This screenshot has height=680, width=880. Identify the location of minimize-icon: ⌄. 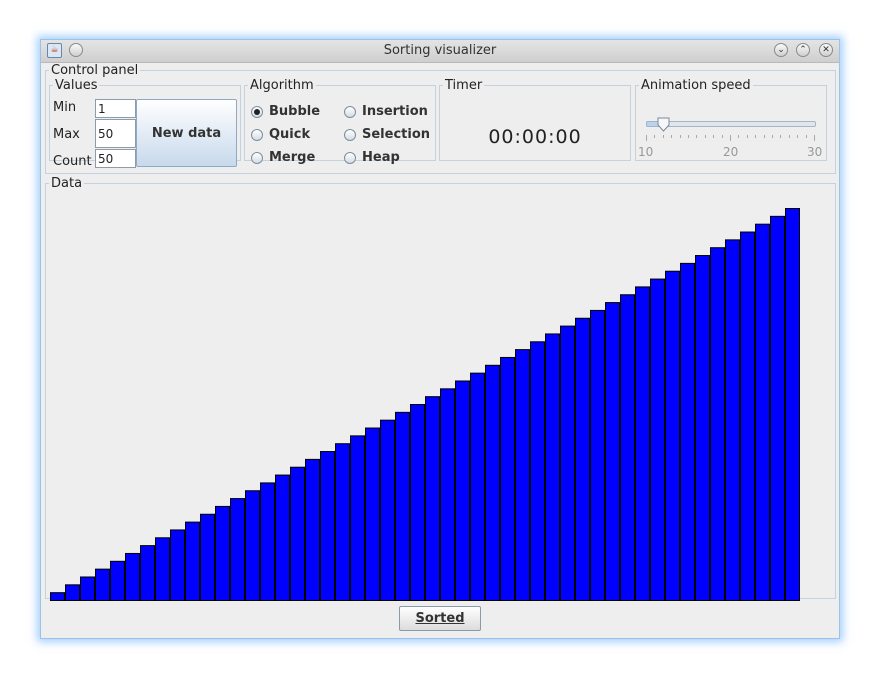
(781, 50).